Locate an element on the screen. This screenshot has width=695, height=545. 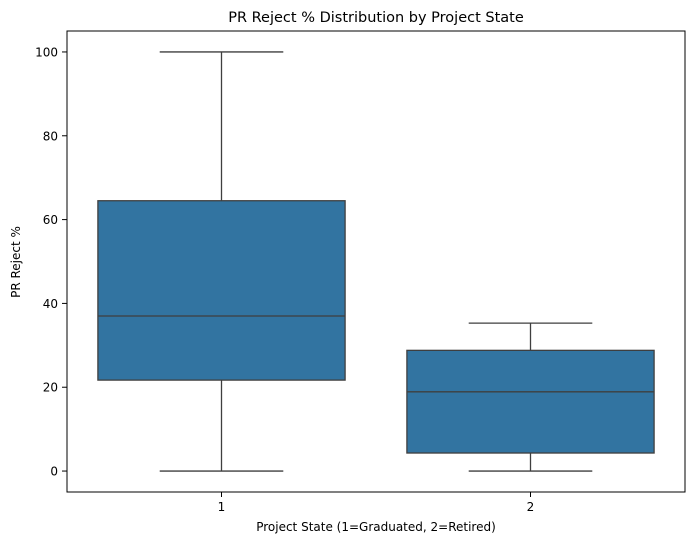
x-axis-label: Project State (1=Graduated, 2=Retired) is located at coordinates (376, 527).